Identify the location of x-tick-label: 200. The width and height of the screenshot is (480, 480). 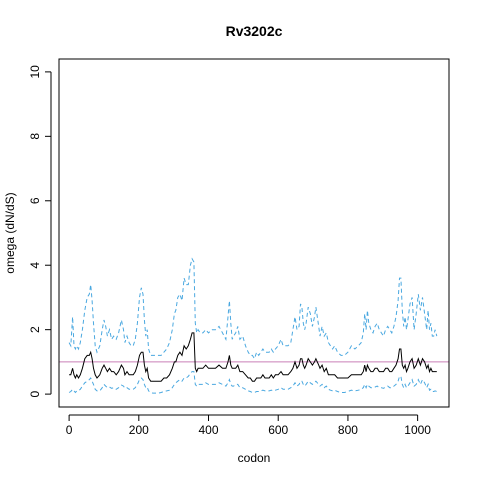
(139, 430).